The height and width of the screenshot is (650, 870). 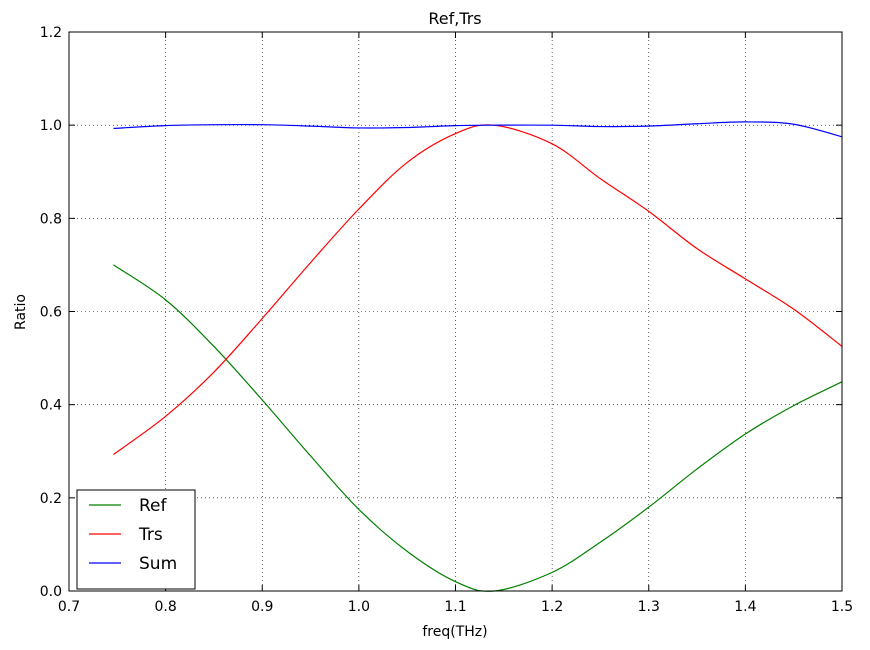 What do you see at coordinates (51, 33) in the screenshot?
I see `y-tick-label: 1.2` at bounding box center [51, 33].